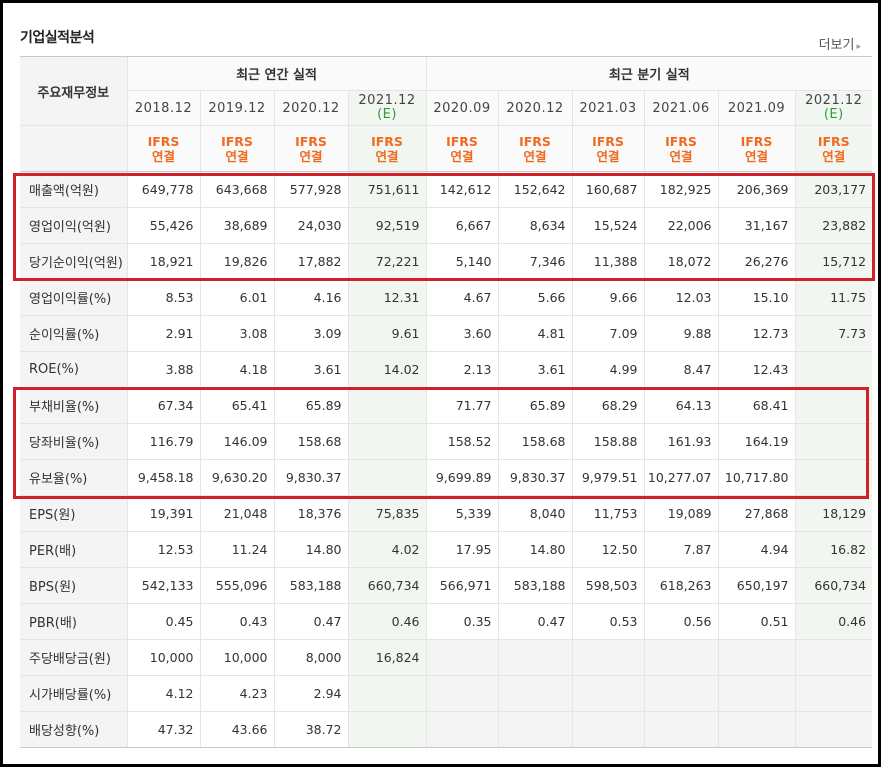  Describe the element at coordinates (461, 621) in the screenshot. I see `table-cell: 0.35` at that location.